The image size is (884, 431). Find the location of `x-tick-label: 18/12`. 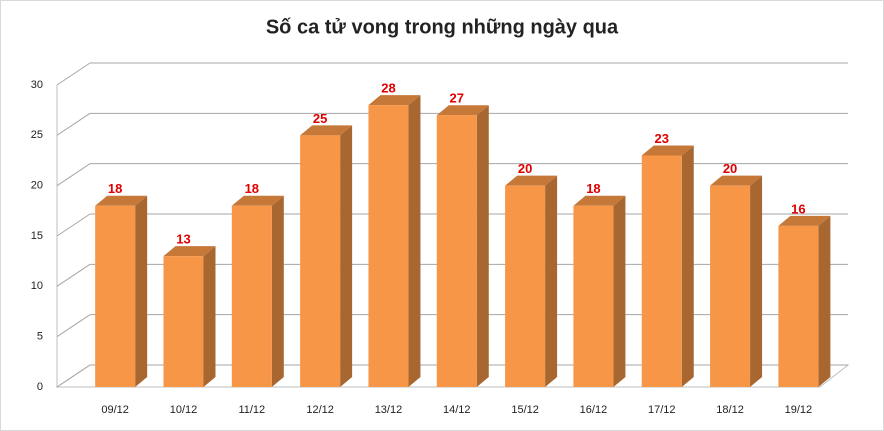

x-tick-label: 18/12 is located at coordinates (730, 410).